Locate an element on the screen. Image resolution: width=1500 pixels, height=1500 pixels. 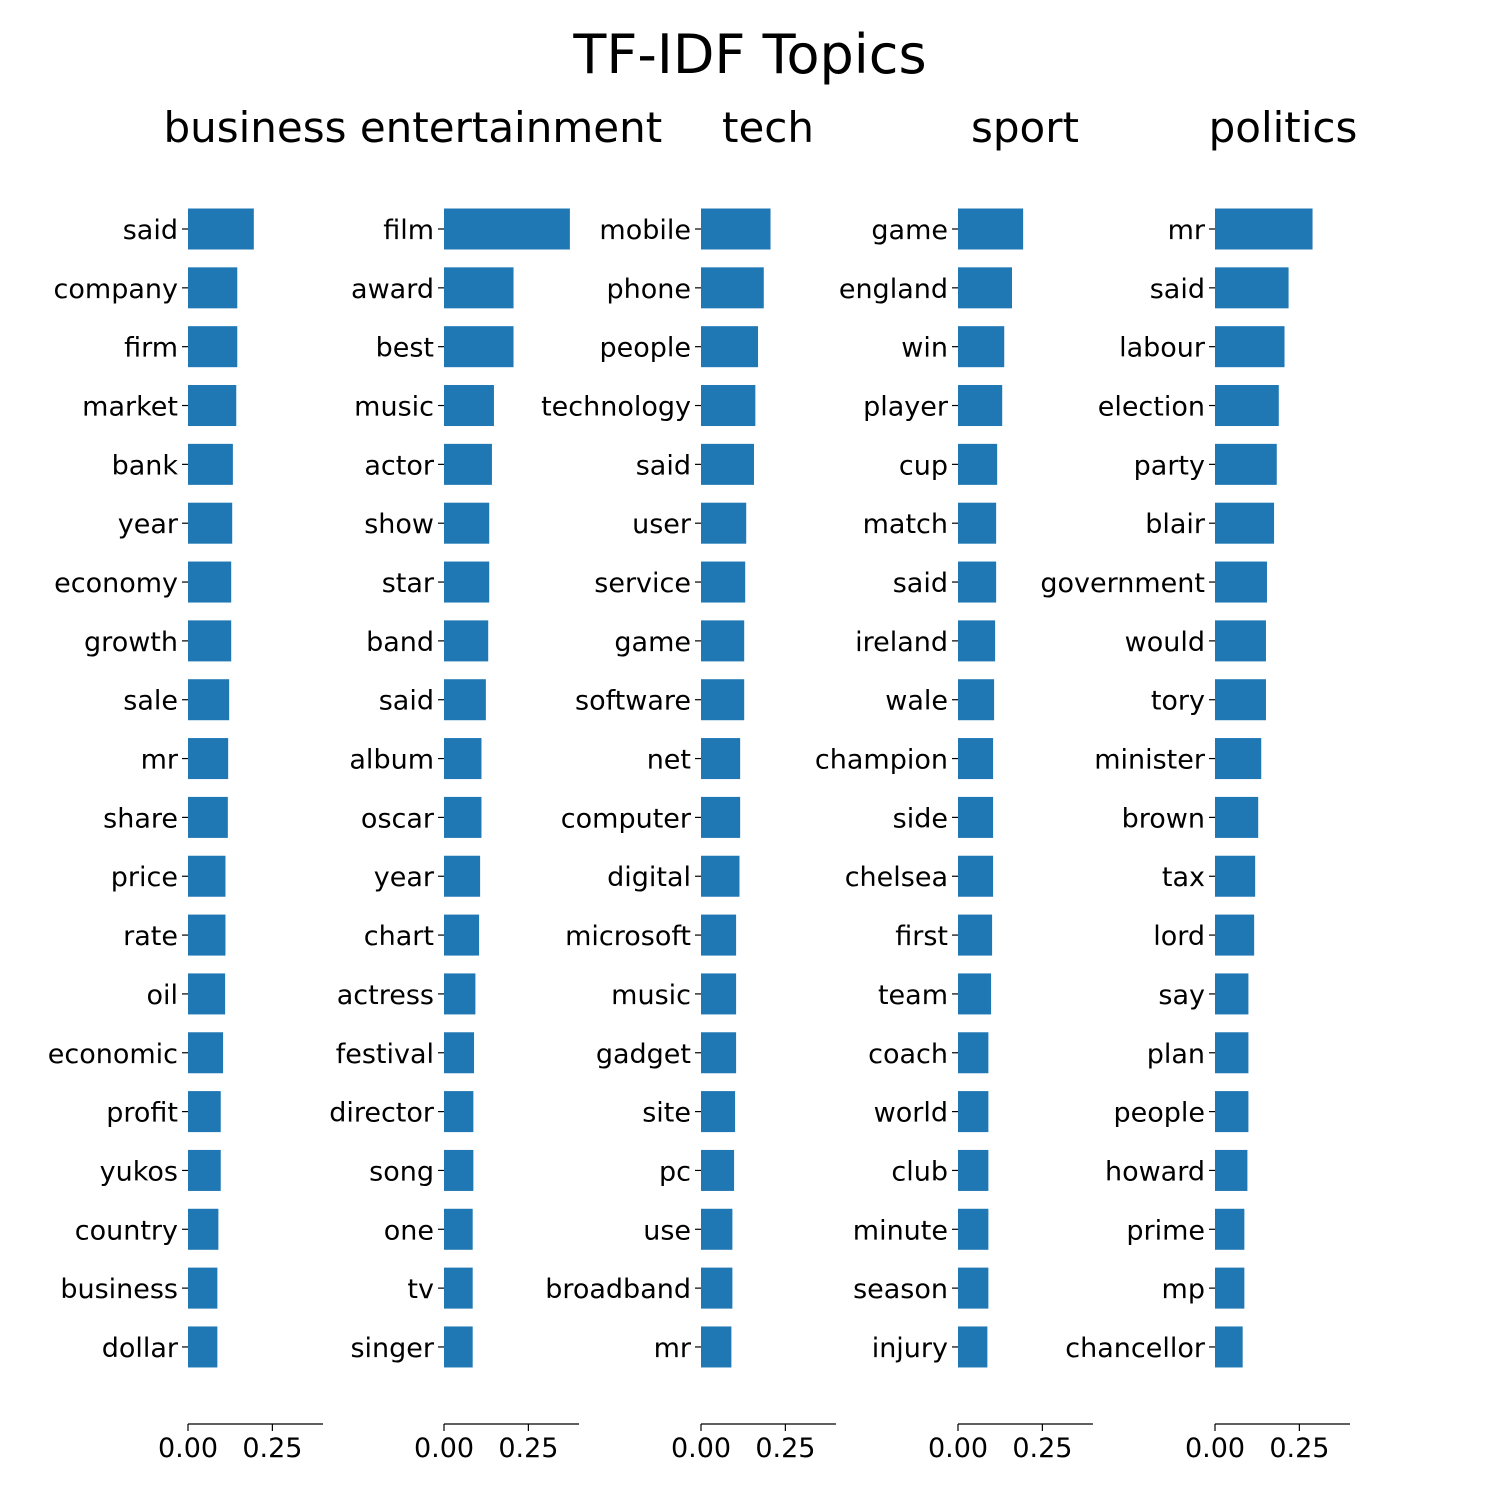
category-label: blair is located at coordinates (1175, 524).